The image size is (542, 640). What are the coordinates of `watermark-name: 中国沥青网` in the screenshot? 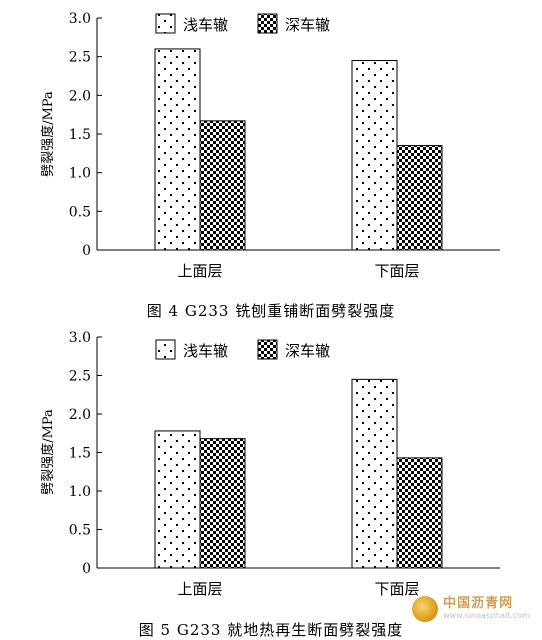 It's located at (478, 604).